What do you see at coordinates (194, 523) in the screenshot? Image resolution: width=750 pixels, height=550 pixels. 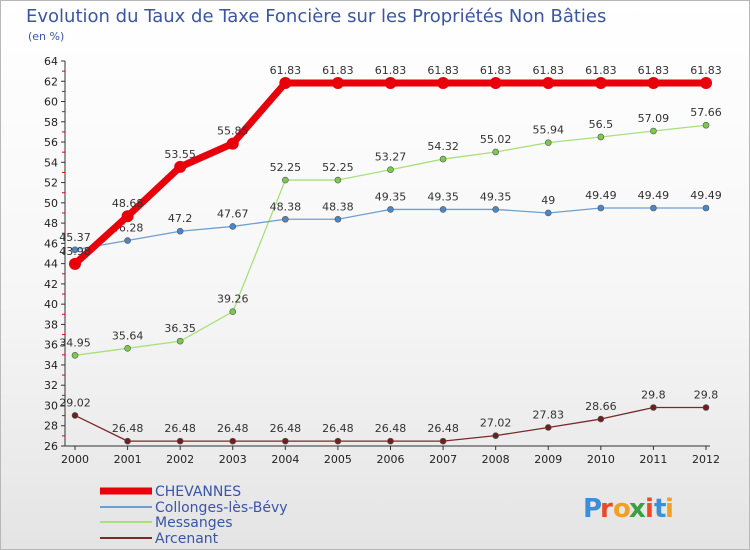 I see `legend-label: Messanges` at bounding box center [194, 523].